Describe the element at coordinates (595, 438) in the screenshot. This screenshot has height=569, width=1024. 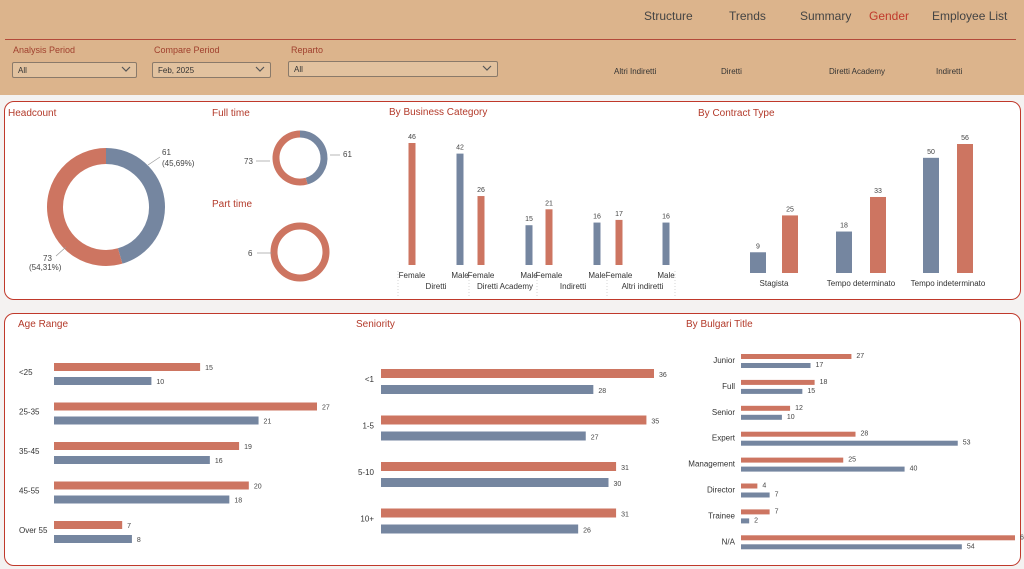
I see `seniority-value-label: 27` at that location.